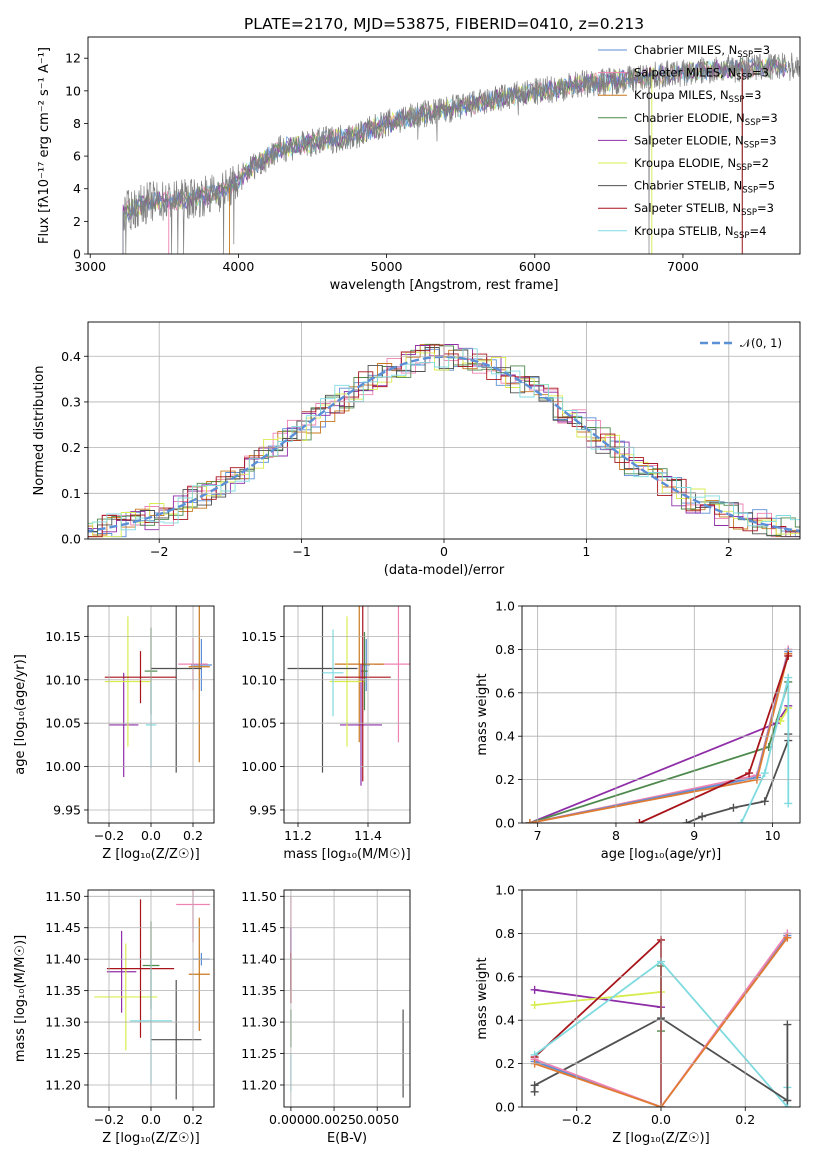  What do you see at coordinates (77, 188) in the screenshot?
I see `y-tick-label: 4` at bounding box center [77, 188].